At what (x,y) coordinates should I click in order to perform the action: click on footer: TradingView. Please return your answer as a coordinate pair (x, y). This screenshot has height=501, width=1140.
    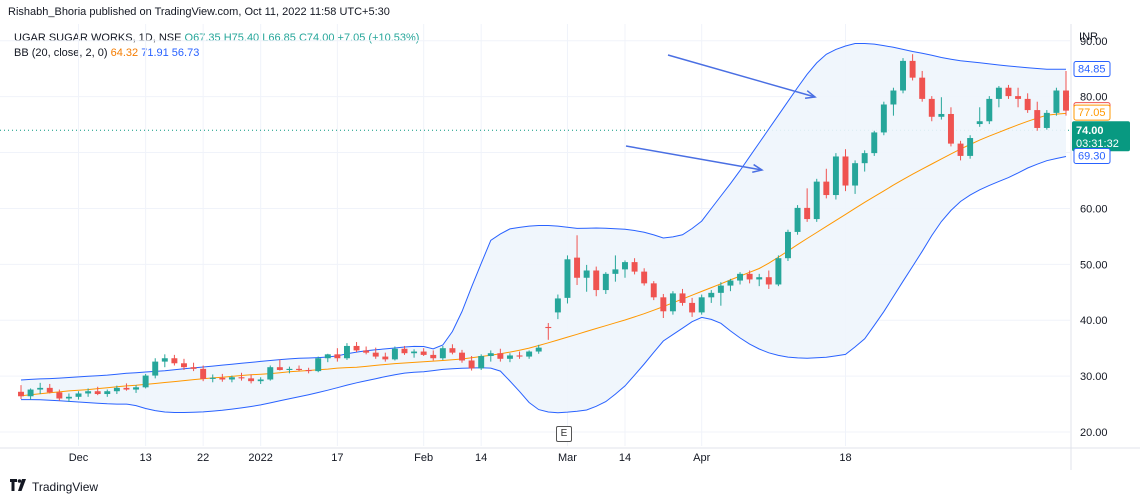
    Looking at the image, I should click on (54, 486).